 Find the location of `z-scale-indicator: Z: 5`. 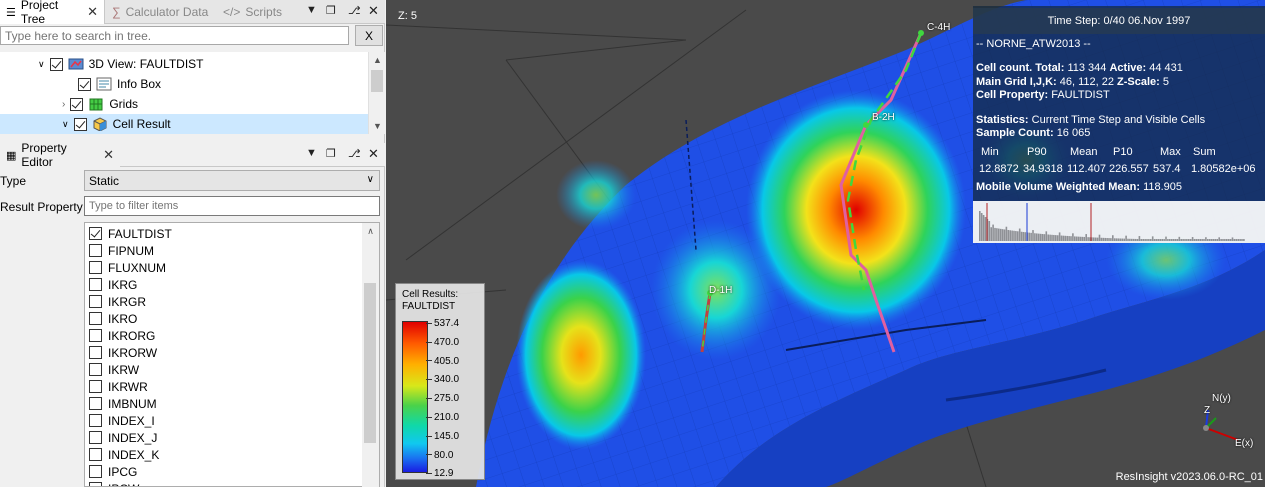

z-scale-indicator: Z: 5 is located at coordinates (407, 16).